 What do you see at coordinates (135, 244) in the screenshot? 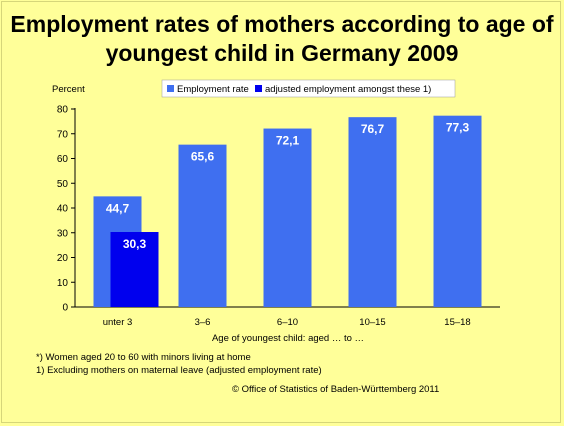
I see `bar-value-label: 30,3` at bounding box center [135, 244].